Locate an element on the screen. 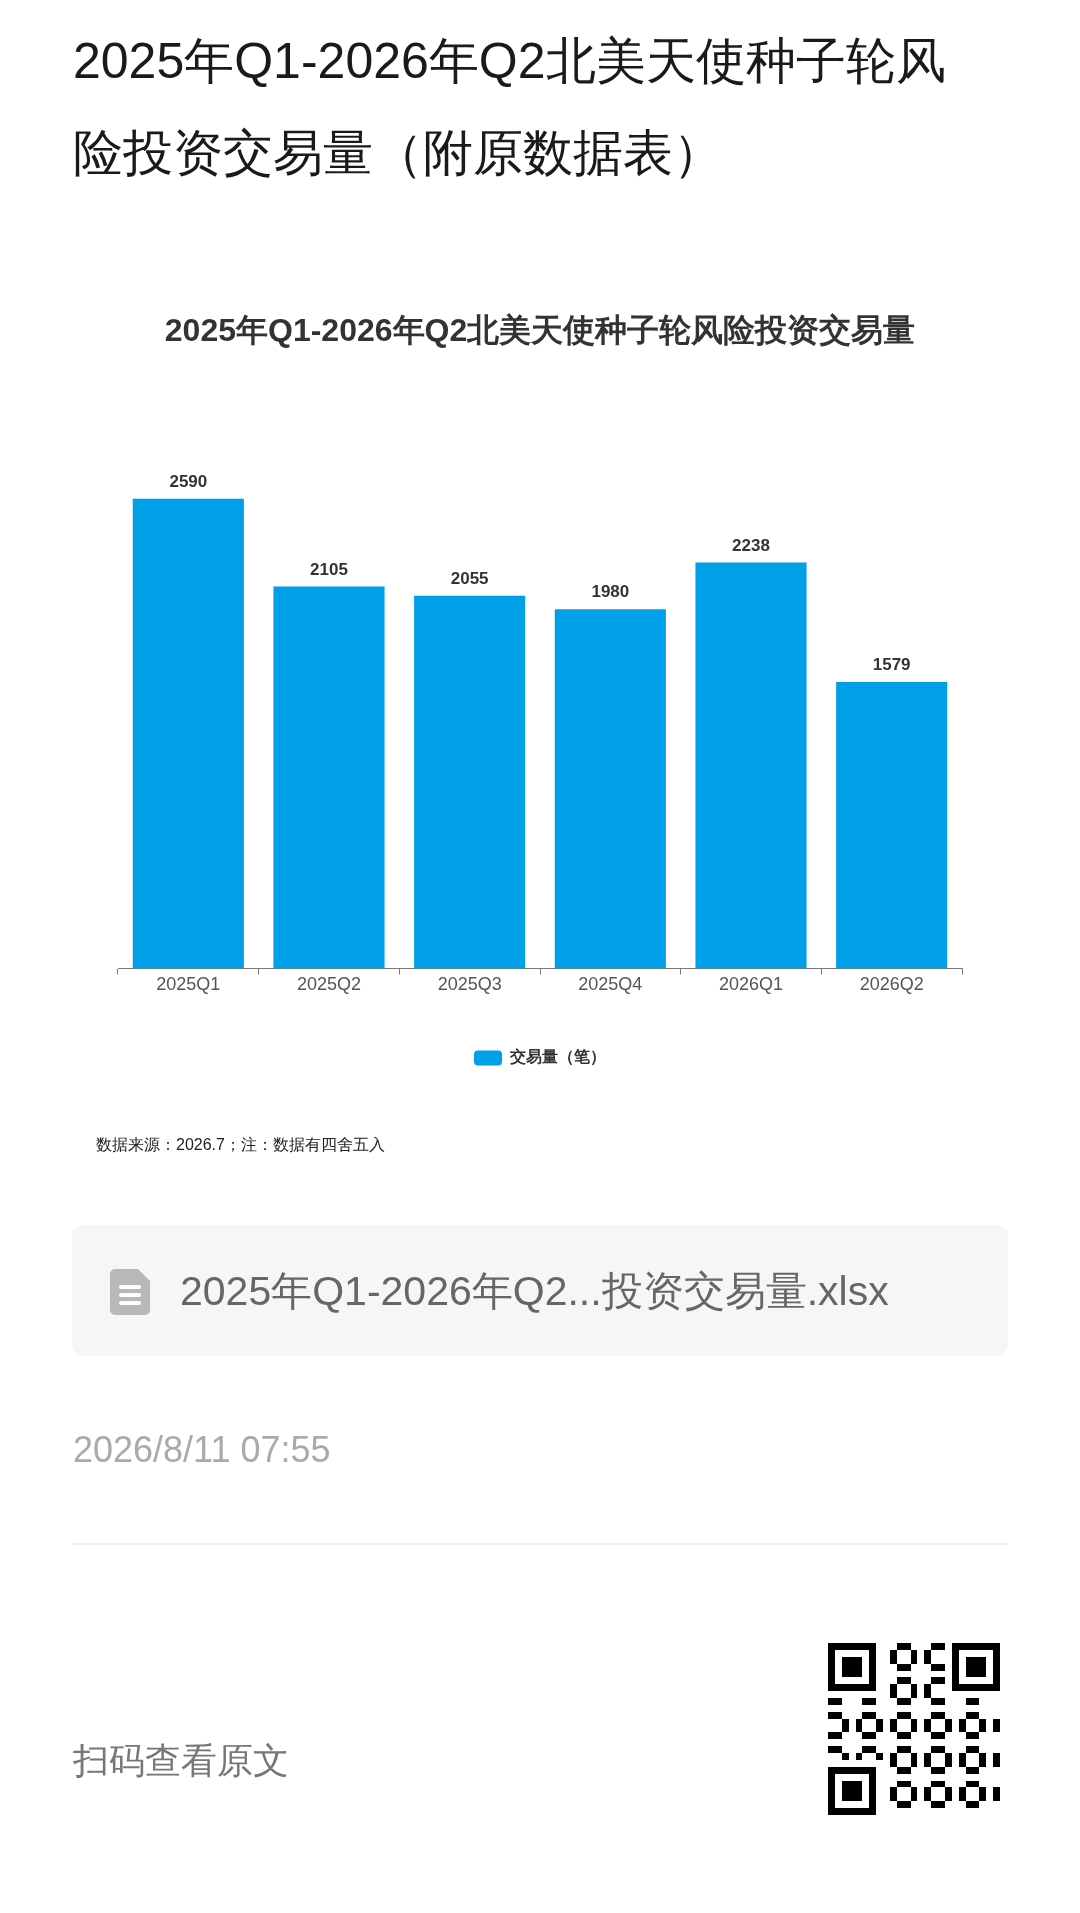  legend-label: 交易量（笔） is located at coordinates (557, 1057).